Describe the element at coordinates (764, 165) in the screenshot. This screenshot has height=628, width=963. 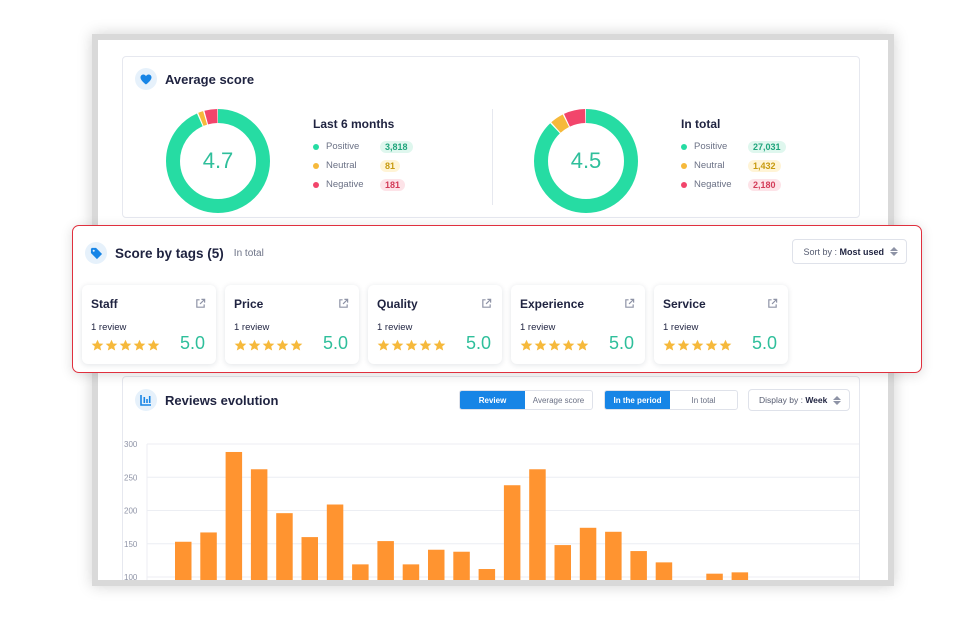
I see `neutral-count-badge: 1,432` at that location.